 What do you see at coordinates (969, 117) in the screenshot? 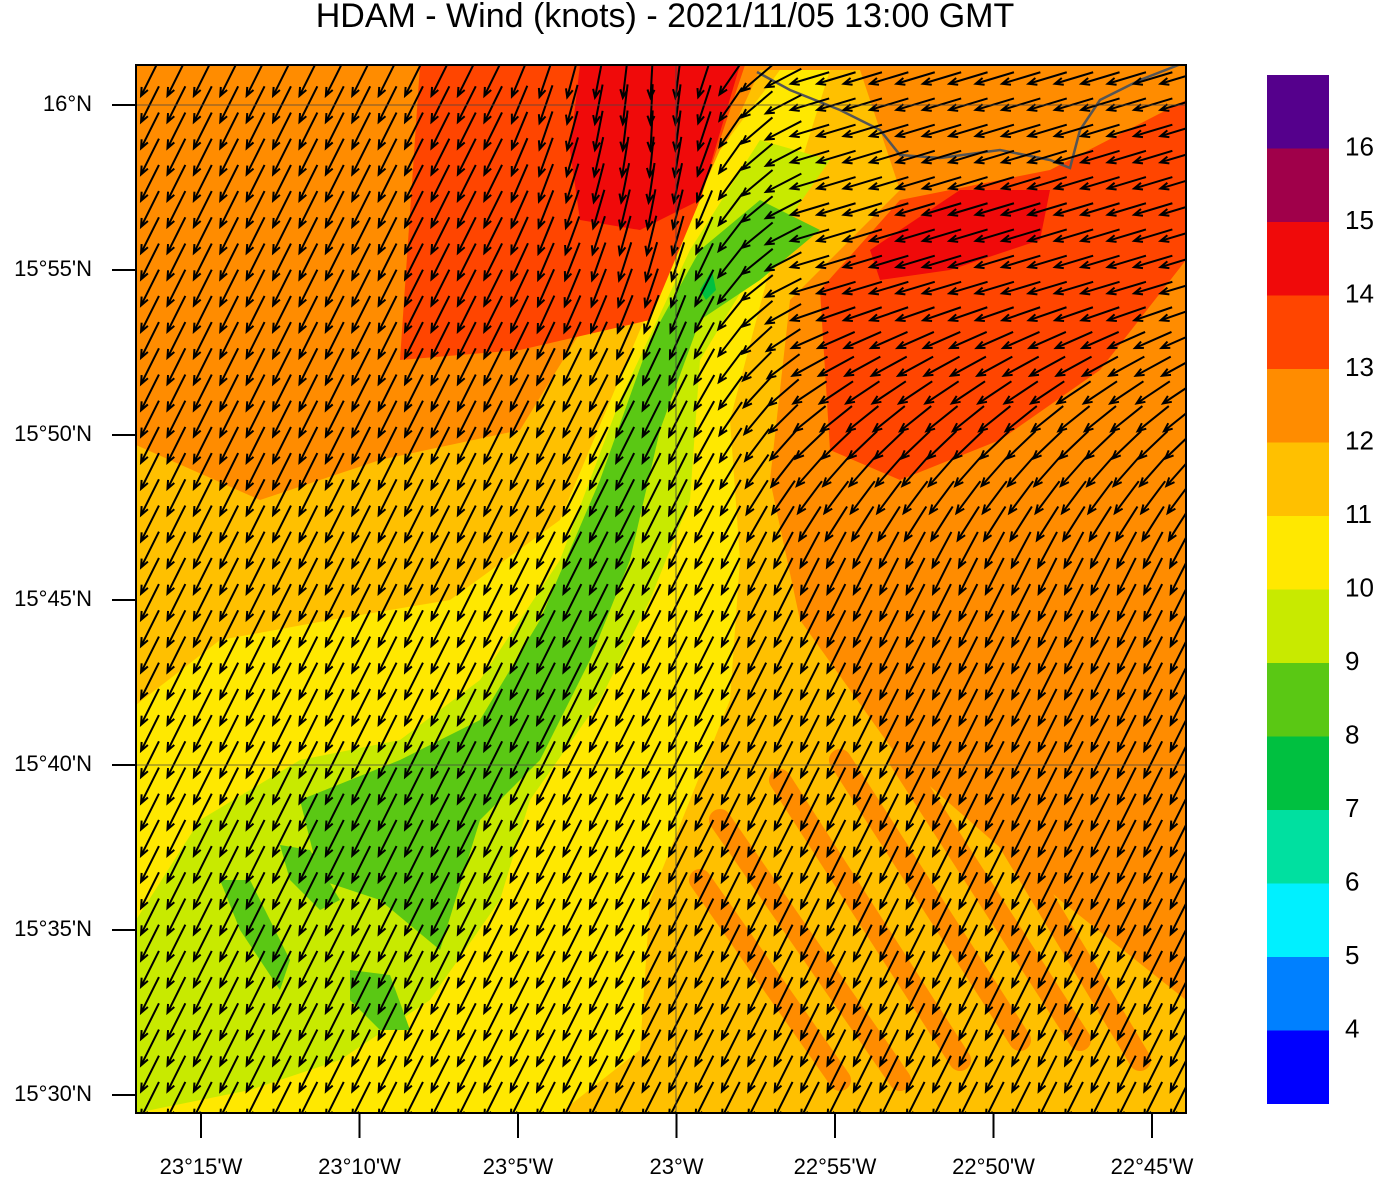
I see `coastline` at bounding box center [969, 117].